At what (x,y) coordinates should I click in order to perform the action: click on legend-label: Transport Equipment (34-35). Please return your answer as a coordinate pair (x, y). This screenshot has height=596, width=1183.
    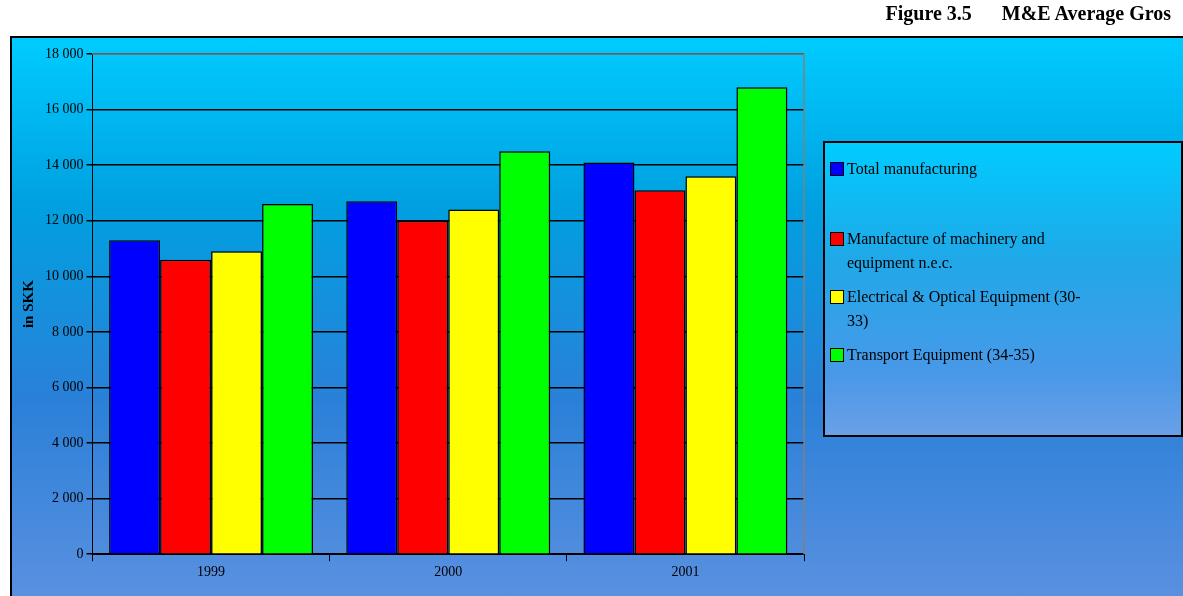
    Looking at the image, I should click on (941, 355).